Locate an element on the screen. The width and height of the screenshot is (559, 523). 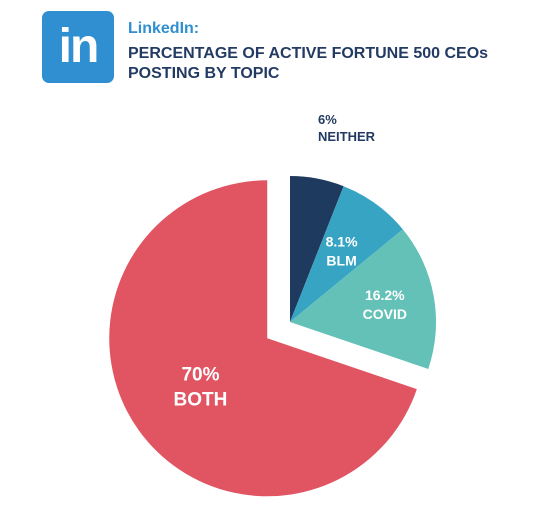
pie-slice-neither is located at coordinates (317, 249).